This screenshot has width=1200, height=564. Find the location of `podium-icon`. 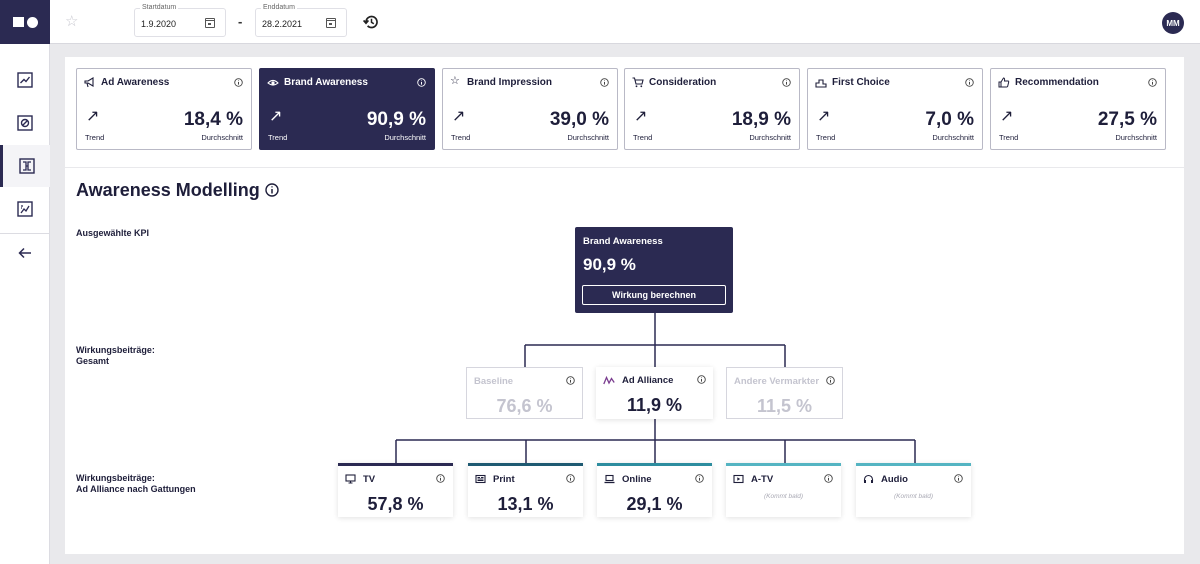

podium-icon is located at coordinates (821, 83).